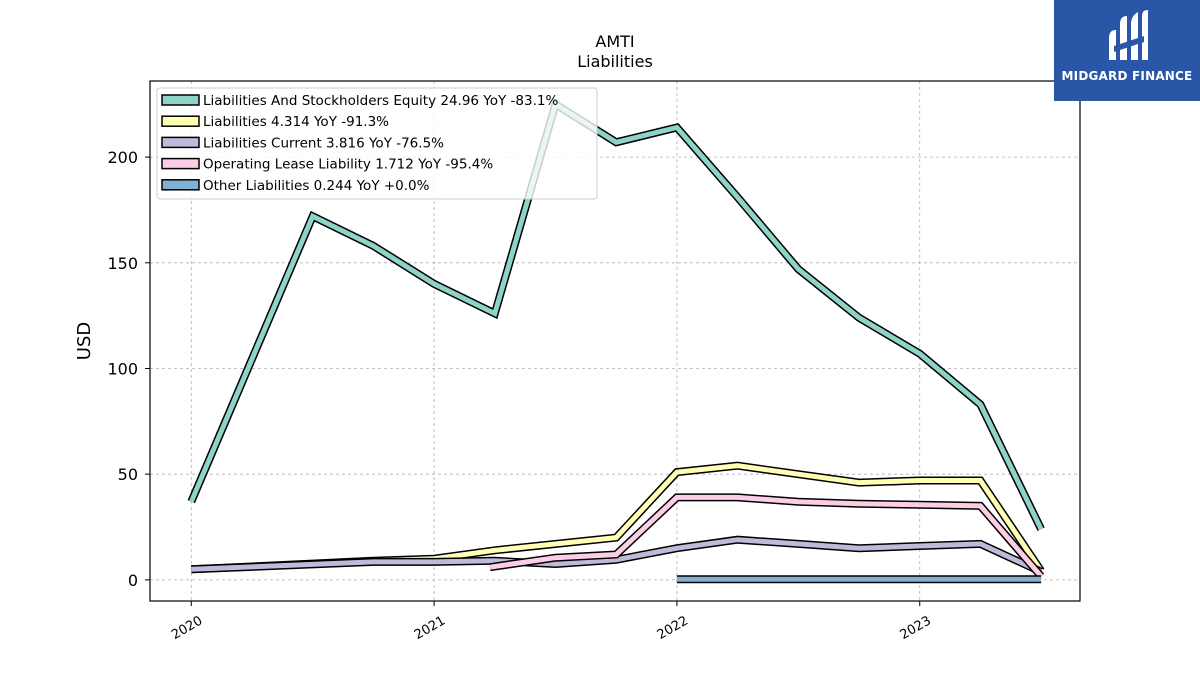 Image resolution: width=1200 pixels, height=675 pixels. Describe the element at coordinates (1128, 35) in the screenshot. I see `brand-mark-icon` at that location.